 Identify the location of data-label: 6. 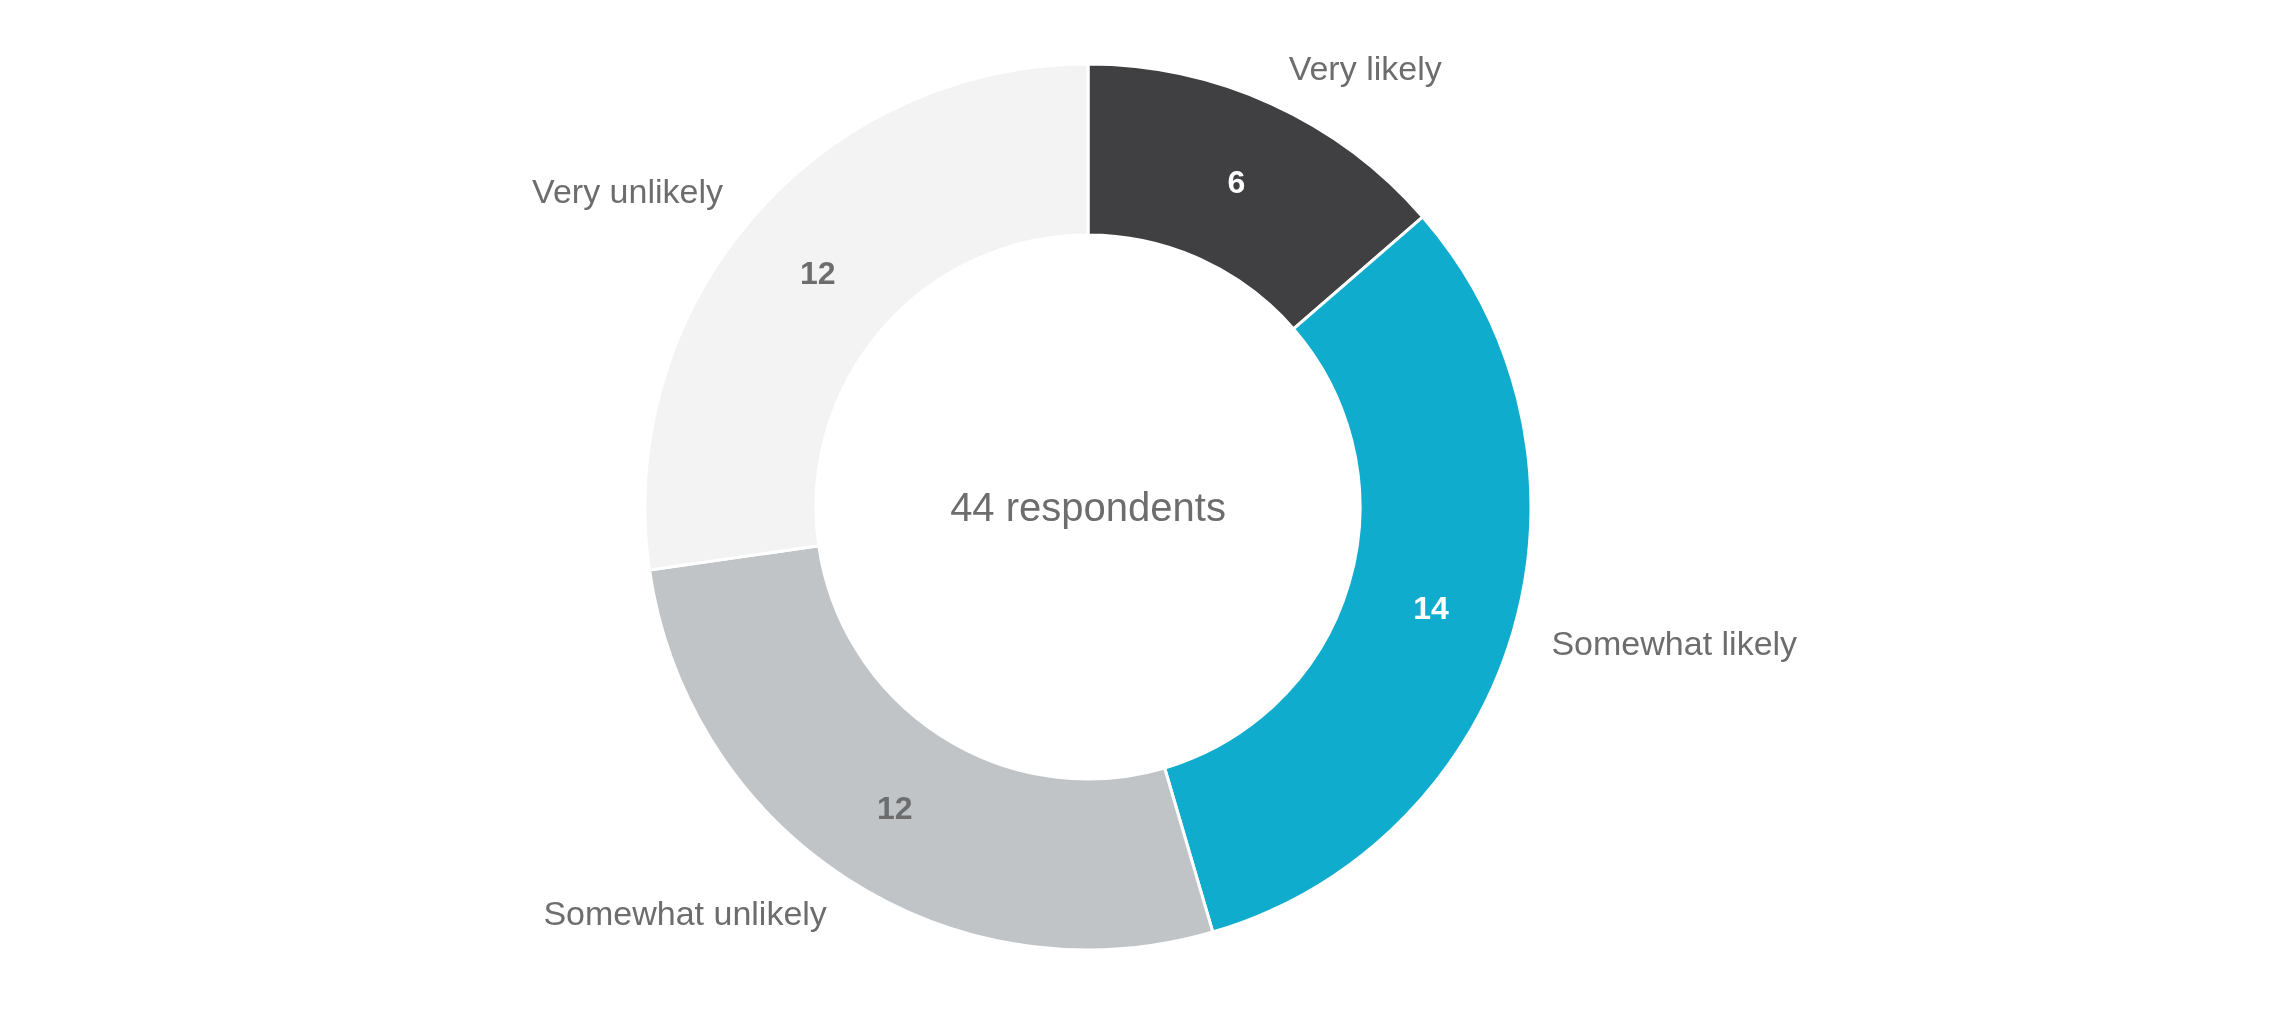
(1236, 181).